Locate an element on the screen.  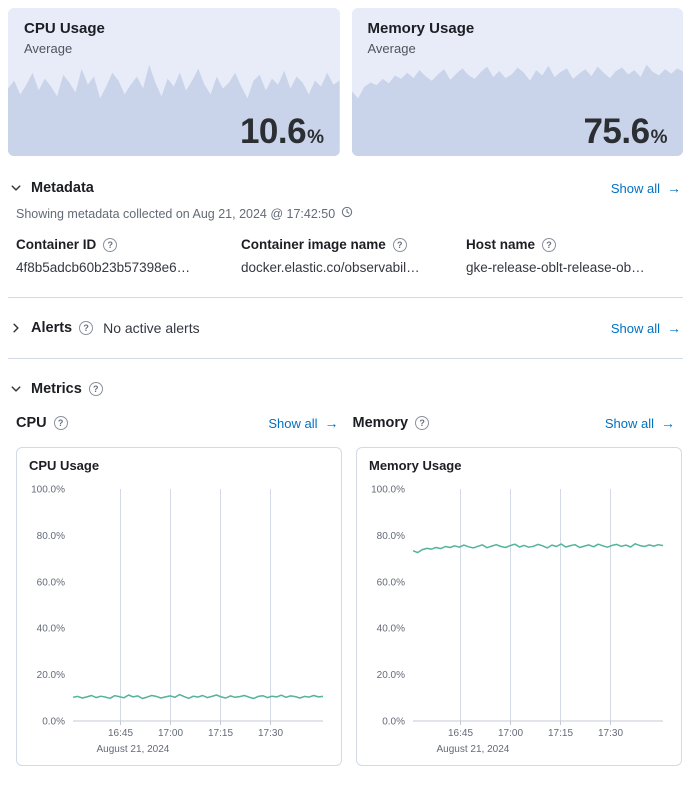
memory-usage-kpi-card: Memory Usage Average 75.6% is located at coordinates (517, 82).